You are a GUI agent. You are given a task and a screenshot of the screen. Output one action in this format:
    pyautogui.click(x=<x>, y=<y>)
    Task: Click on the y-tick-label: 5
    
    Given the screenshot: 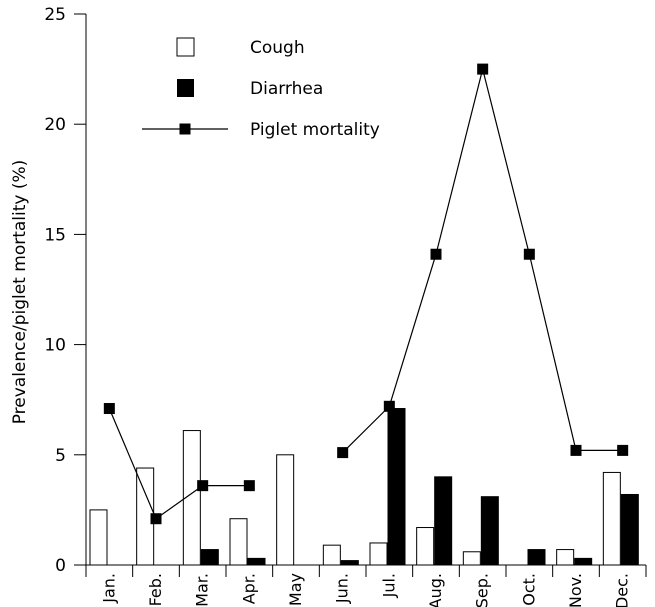 What is the action you would take?
    pyautogui.click(x=60, y=456)
    